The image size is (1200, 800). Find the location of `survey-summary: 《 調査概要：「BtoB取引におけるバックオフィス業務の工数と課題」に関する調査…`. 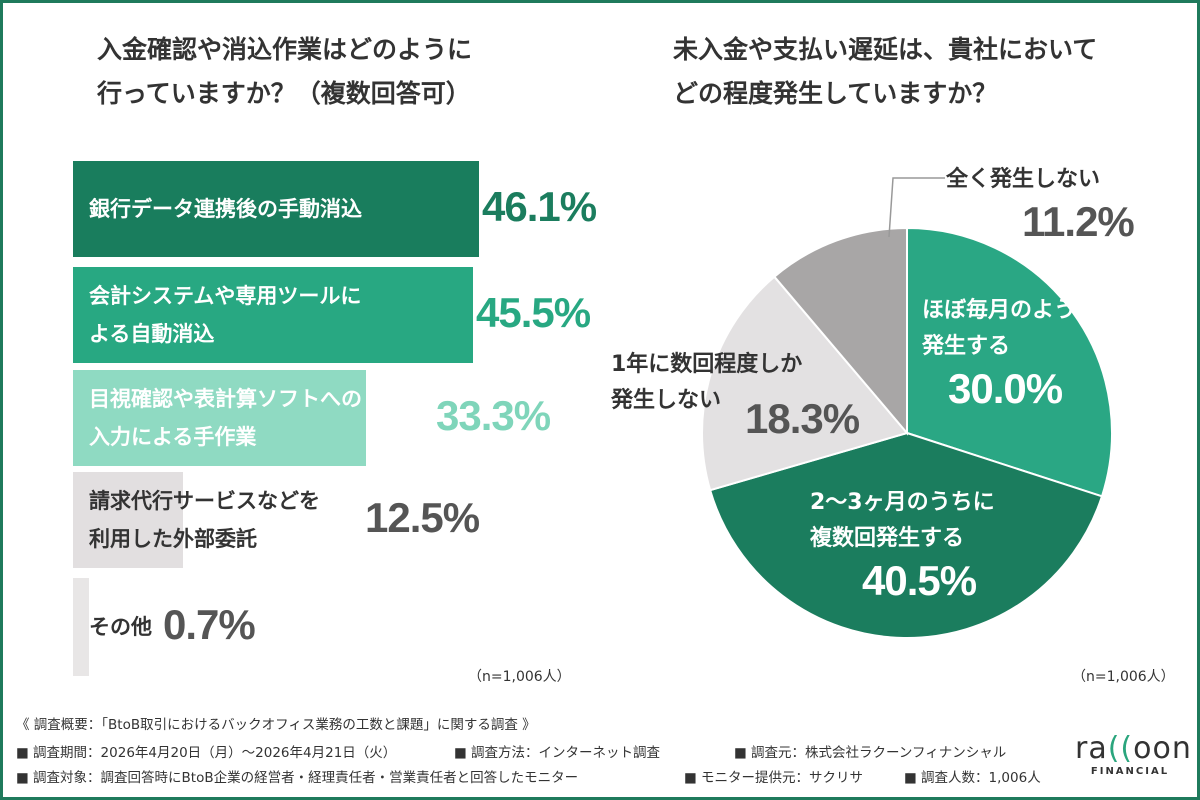

survey-summary: 《 調査概要：「BtoB取引におけるバックオフィス業務の工数と課題」に関する調査… is located at coordinates (276, 725).